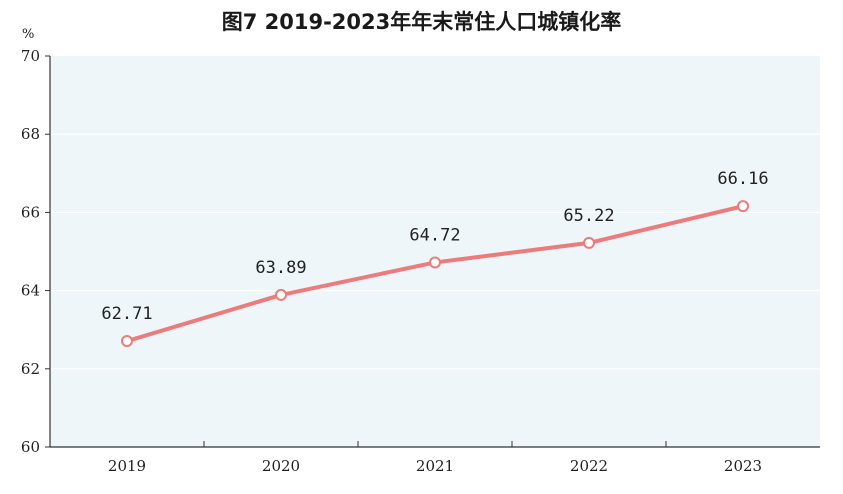 Image resolution: width=843 pixels, height=494 pixels. What do you see at coordinates (280, 268) in the screenshot?
I see `data-label: 63.89` at bounding box center [280, 268].